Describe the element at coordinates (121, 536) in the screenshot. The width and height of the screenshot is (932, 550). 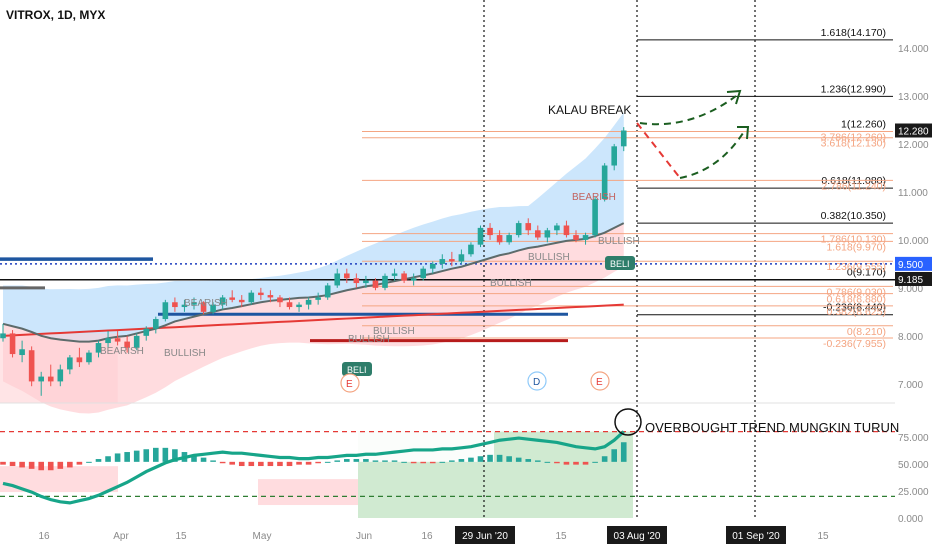
I see `time-tick-1: Apr` at that location.